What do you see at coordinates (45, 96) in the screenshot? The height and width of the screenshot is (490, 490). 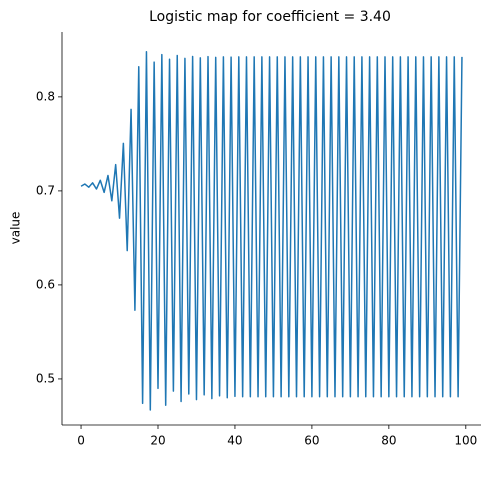 I see `y-tick-label: 0.8` at bounding box center [45, 96].